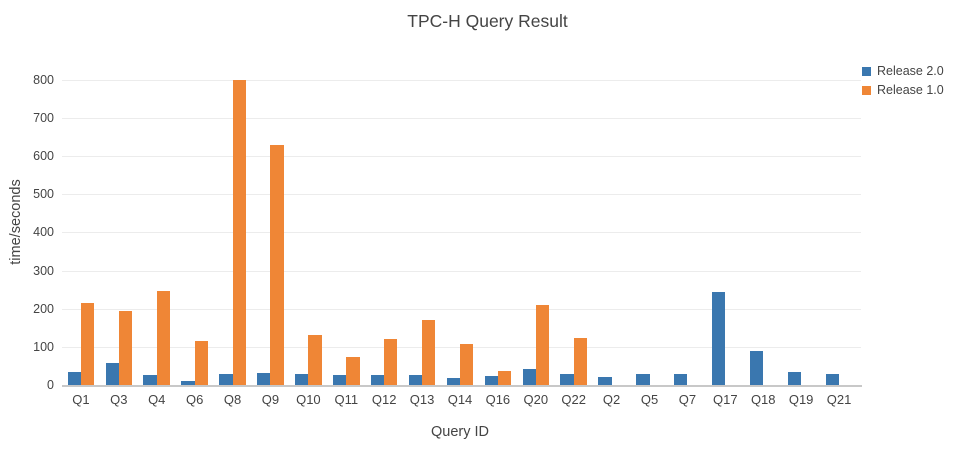 The height and width of the screenshot is (450, 975). I want to click on x-tick-label-q10: Q10, so click(308, 399).